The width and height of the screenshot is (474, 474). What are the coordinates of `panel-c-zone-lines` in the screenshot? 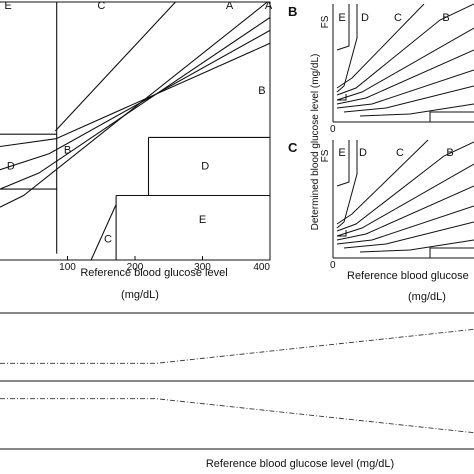 It's located at (405, 198).